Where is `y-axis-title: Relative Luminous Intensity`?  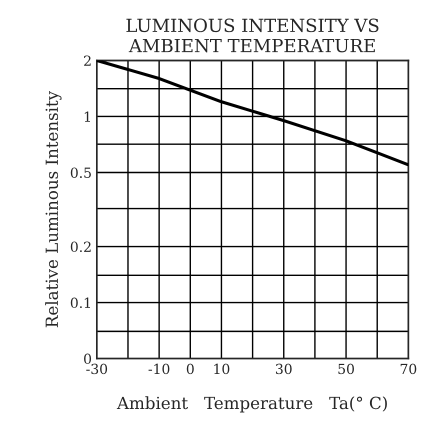 y-axis-title: Relative Luminous Intensity is located at coordinates (53, 209).